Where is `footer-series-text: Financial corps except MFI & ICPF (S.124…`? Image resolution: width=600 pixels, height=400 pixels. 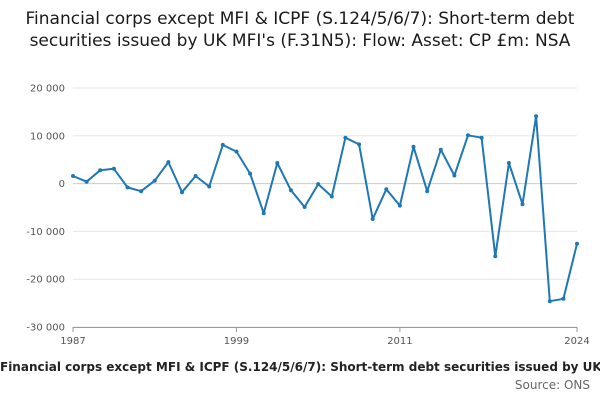 footer-series-text: Financial corps except MFI & ICPF (S.124… is located at coordinates (300, 367).